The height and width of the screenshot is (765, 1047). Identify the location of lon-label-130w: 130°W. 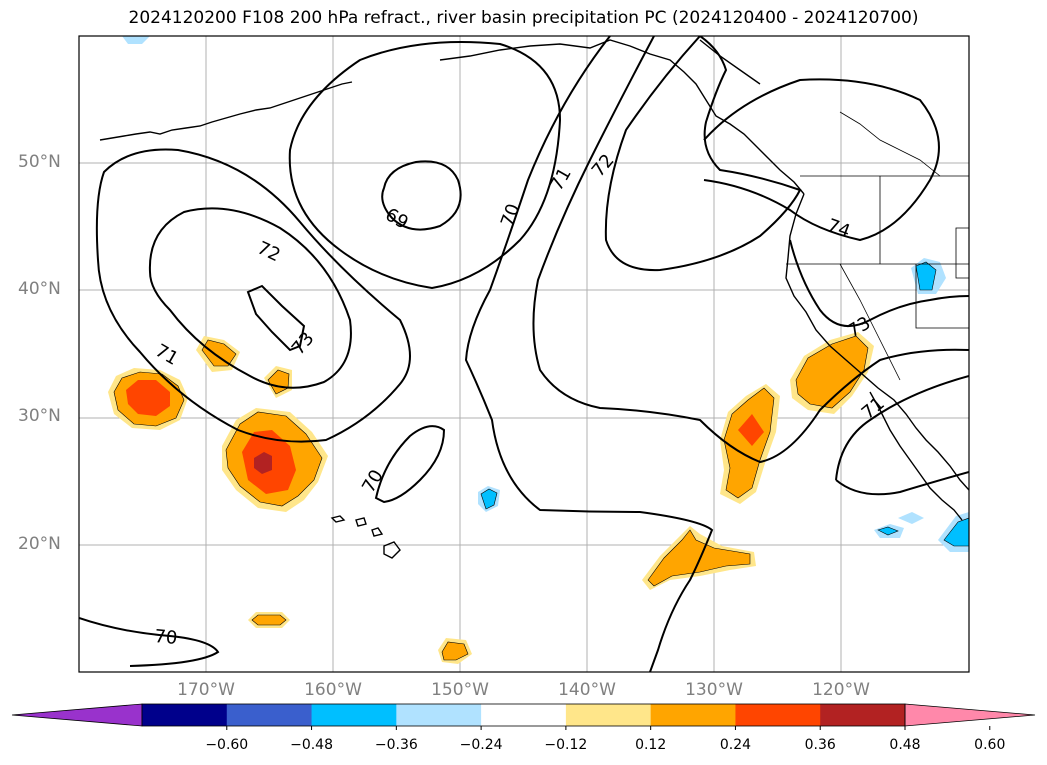
(714, 690).